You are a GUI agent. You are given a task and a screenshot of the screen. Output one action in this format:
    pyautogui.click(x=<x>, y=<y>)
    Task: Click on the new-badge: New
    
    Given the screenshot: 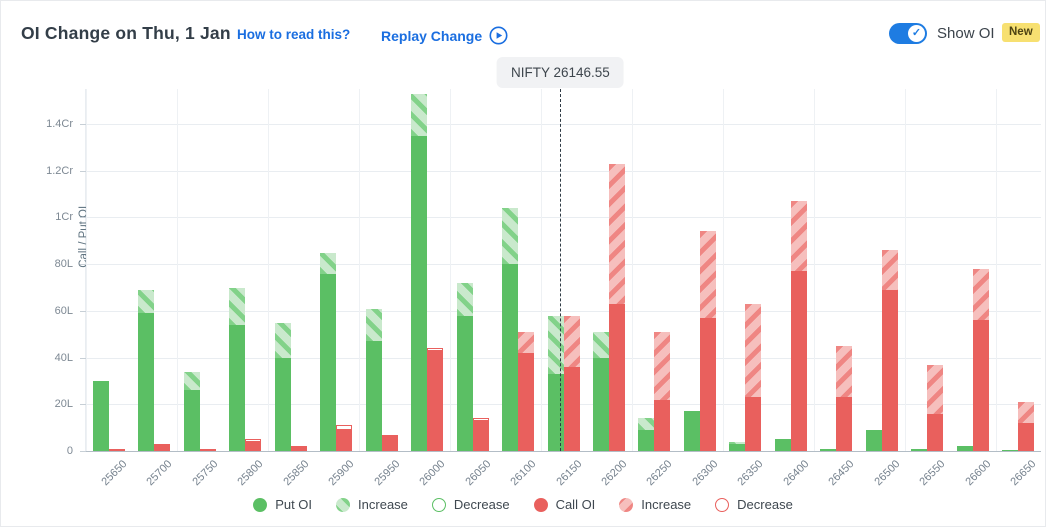 What is the action you would take?
    pyautogui.click(x=1021, y=32)
    